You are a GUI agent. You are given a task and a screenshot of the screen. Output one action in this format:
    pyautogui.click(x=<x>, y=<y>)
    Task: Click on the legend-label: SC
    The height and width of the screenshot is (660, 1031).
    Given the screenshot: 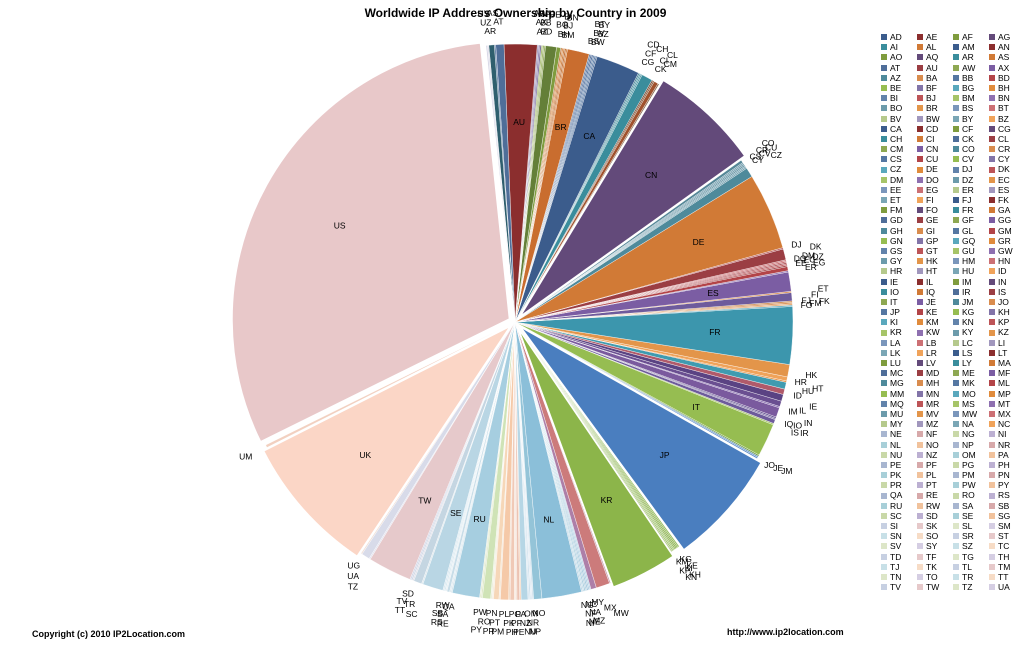 What is the action you would take?
    pyautogui.click(x=896, y=515)
    